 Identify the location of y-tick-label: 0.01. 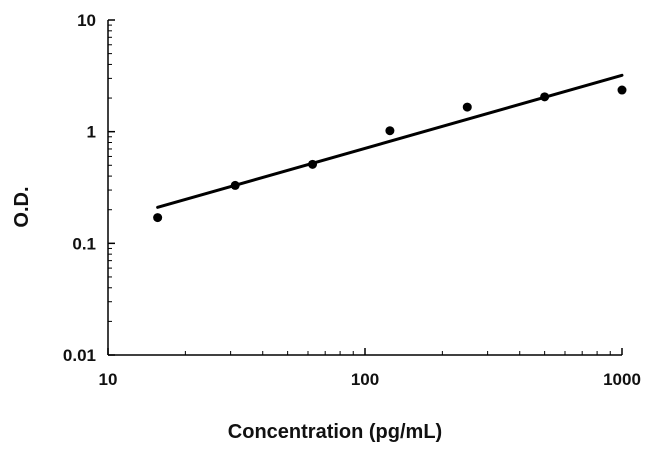
(79, 355).